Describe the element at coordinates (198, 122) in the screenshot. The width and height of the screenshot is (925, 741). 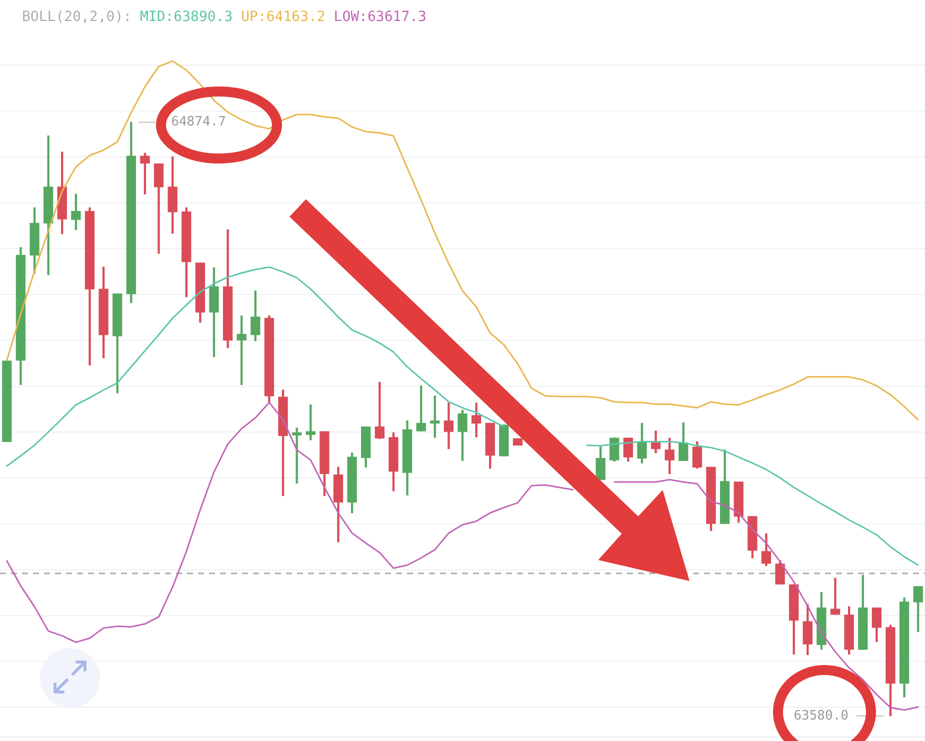
I see `annotation: 64874.7` at that location.